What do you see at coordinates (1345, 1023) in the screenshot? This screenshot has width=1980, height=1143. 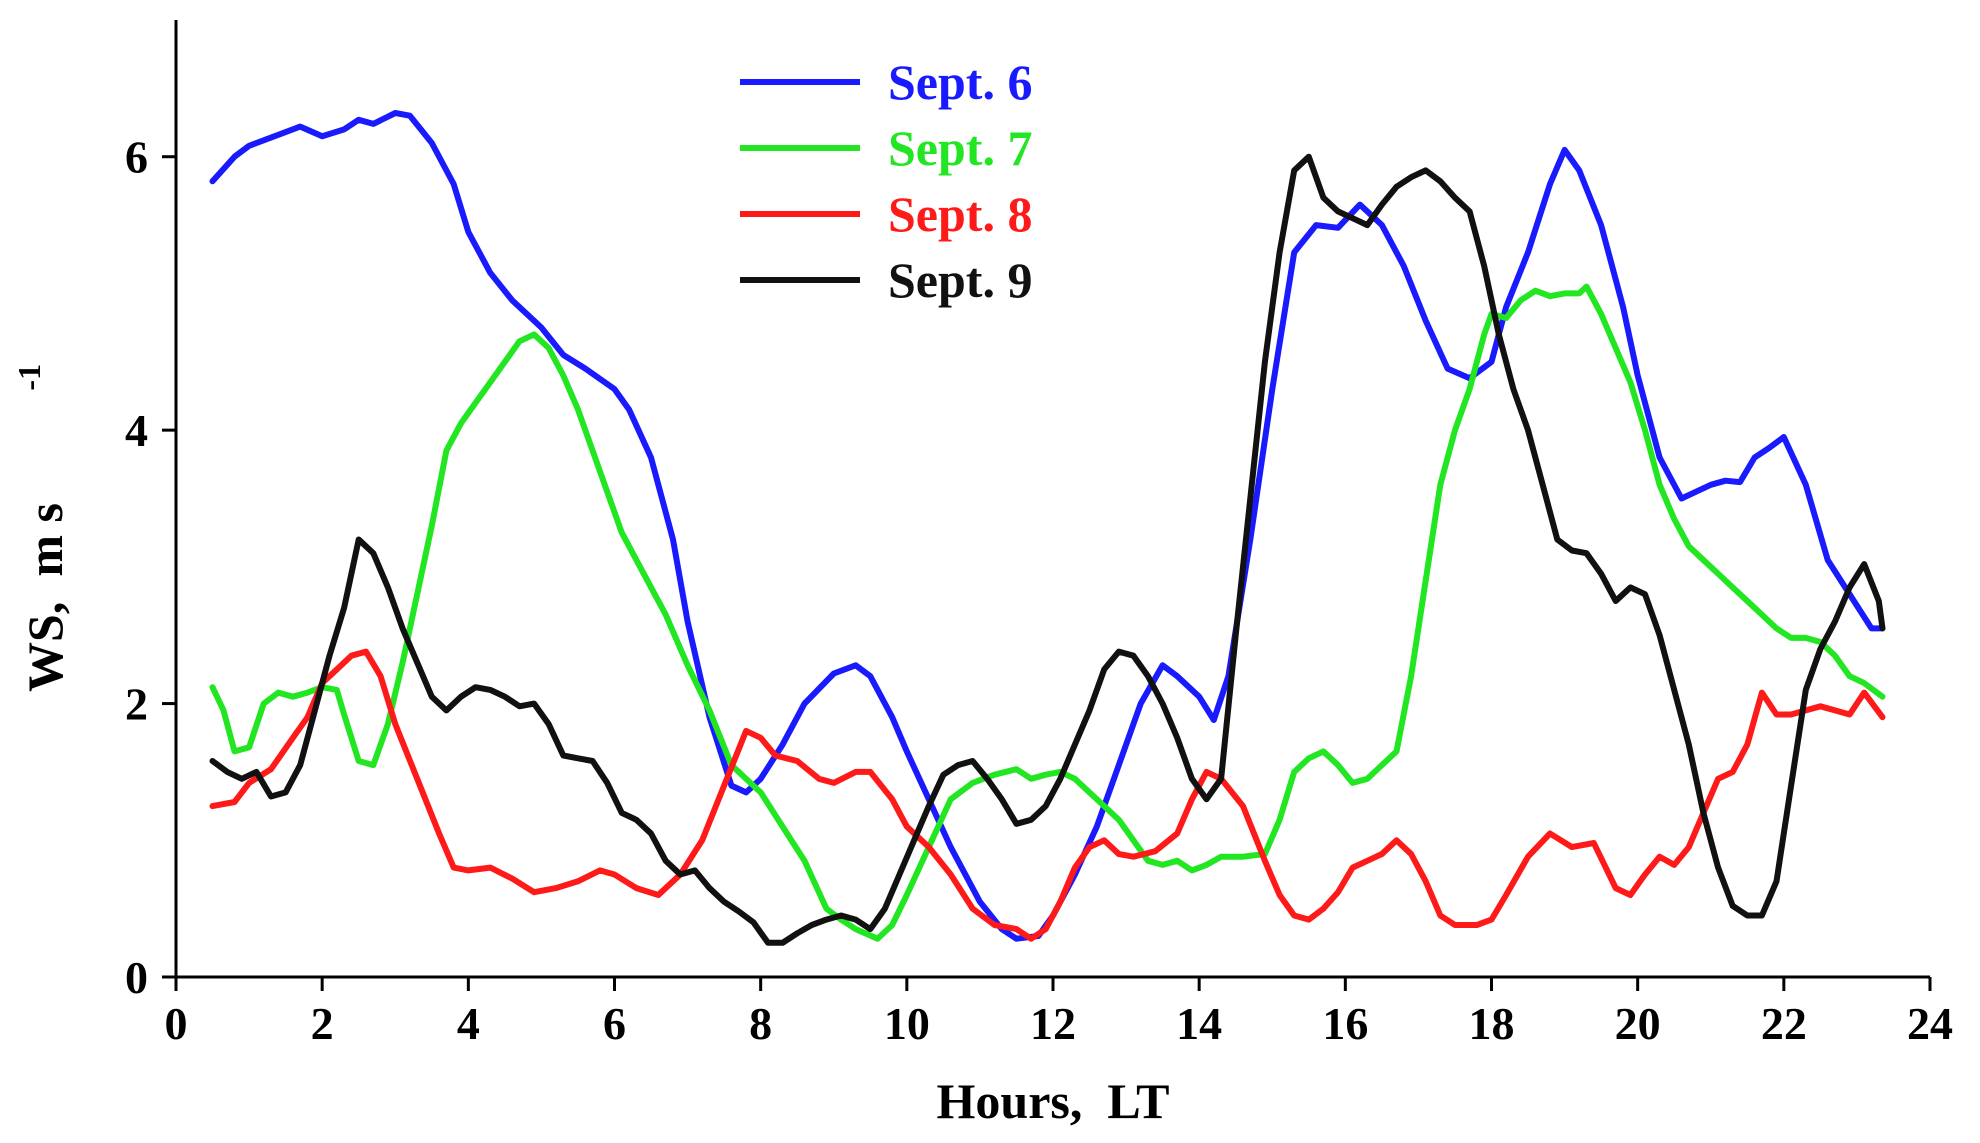 I see `x-tick-label: 16` at bounding box center [1345, 1023].